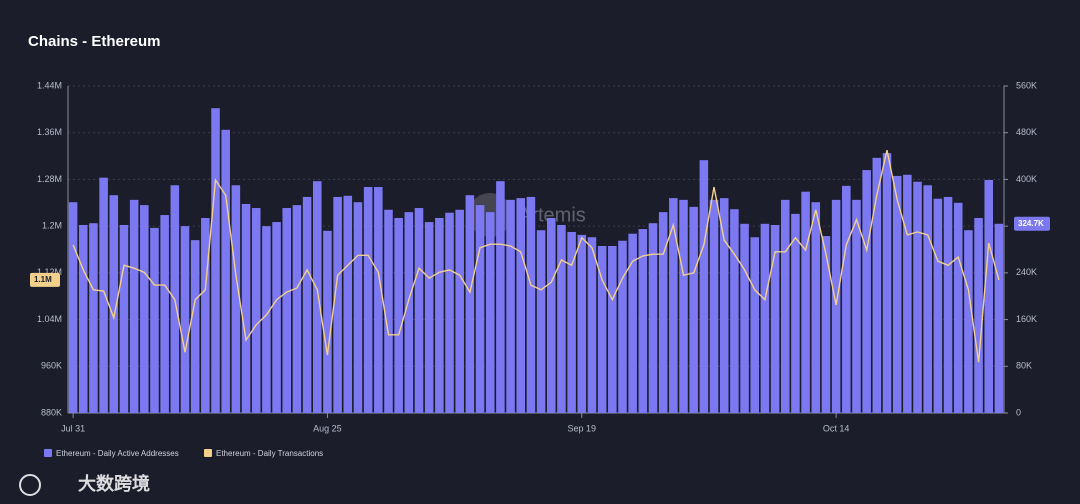 The image size is (1080, 504). What do you see at coordinates (51, 366) in the screenshot?
I see `y-tick-label: 960K` at bounding box center [51, 366].